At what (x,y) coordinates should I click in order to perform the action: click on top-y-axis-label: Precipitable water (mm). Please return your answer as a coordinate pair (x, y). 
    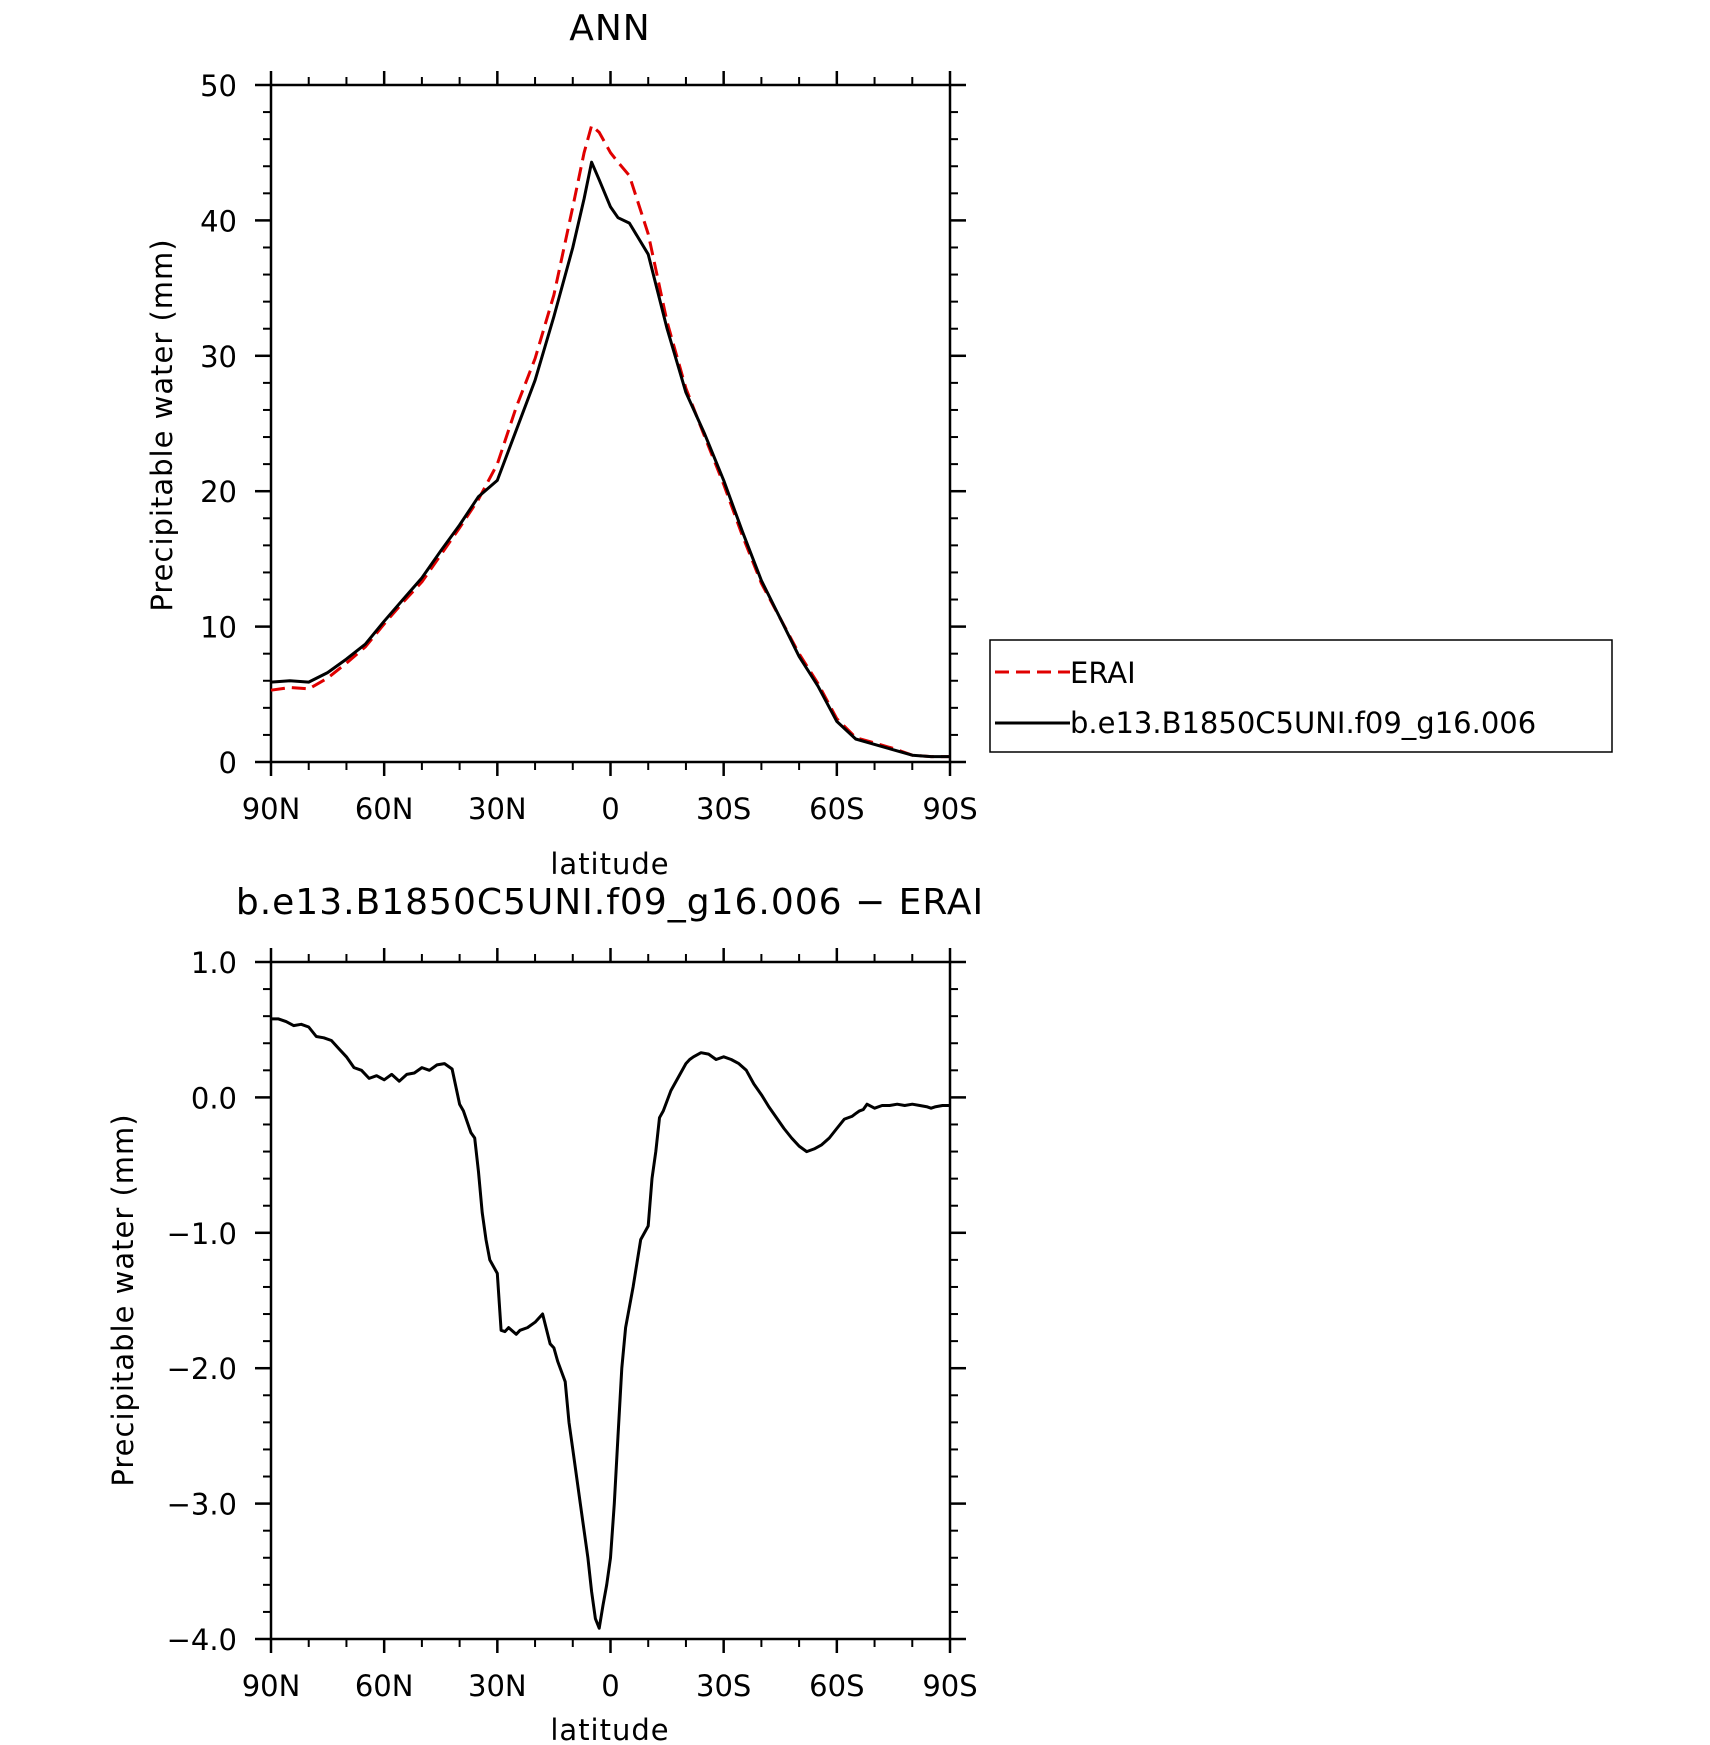
    Looking at the image, I should click on (162, 424).